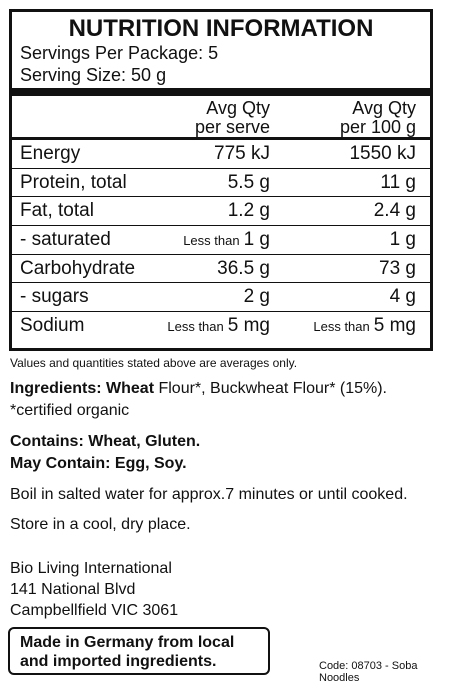 This screenshot has height=685, width=460. What do you see at coordinates (343, 269) in the screenshot?
I see `per-100g-value: 73 g` at bounding box center [343, 269].